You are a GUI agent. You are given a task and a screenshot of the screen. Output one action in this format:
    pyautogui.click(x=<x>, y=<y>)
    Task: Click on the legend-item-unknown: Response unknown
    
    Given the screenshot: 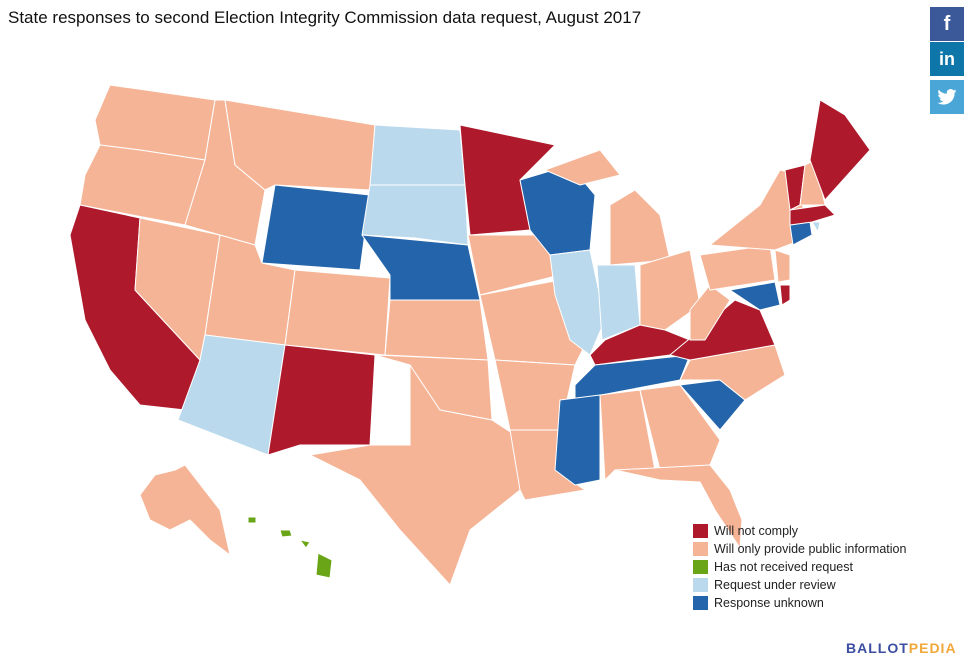 What is the action you would take?
    pyautogui.click(x=799, y=603)
    